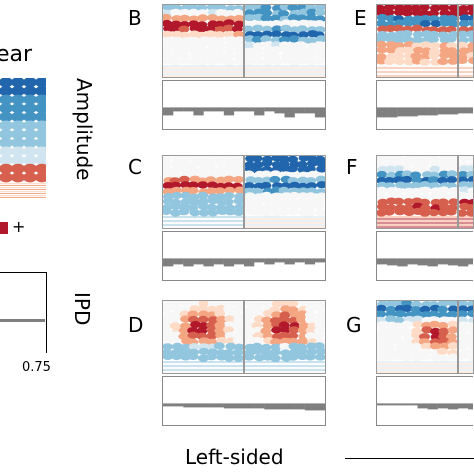  I want to click on panel-d-ipd-plot, so click(244, 401).